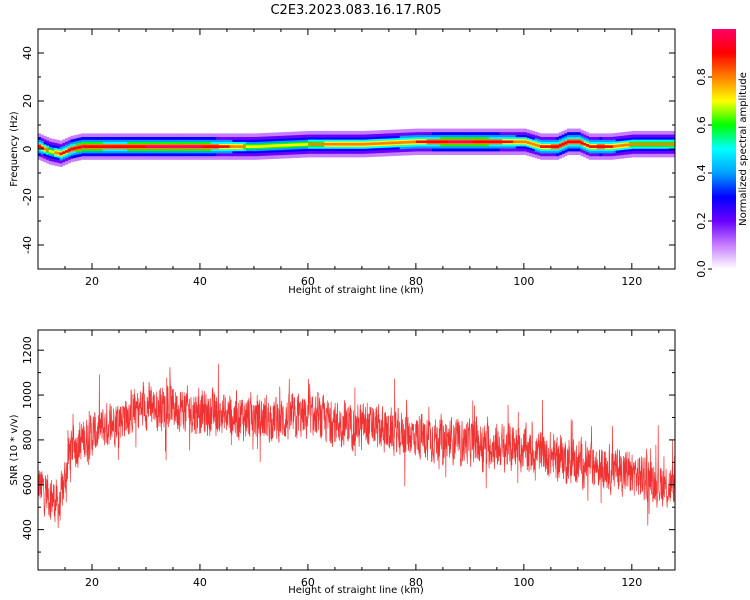  I want to click on colorbar-tick-label: 0.2, so click(701, 221).